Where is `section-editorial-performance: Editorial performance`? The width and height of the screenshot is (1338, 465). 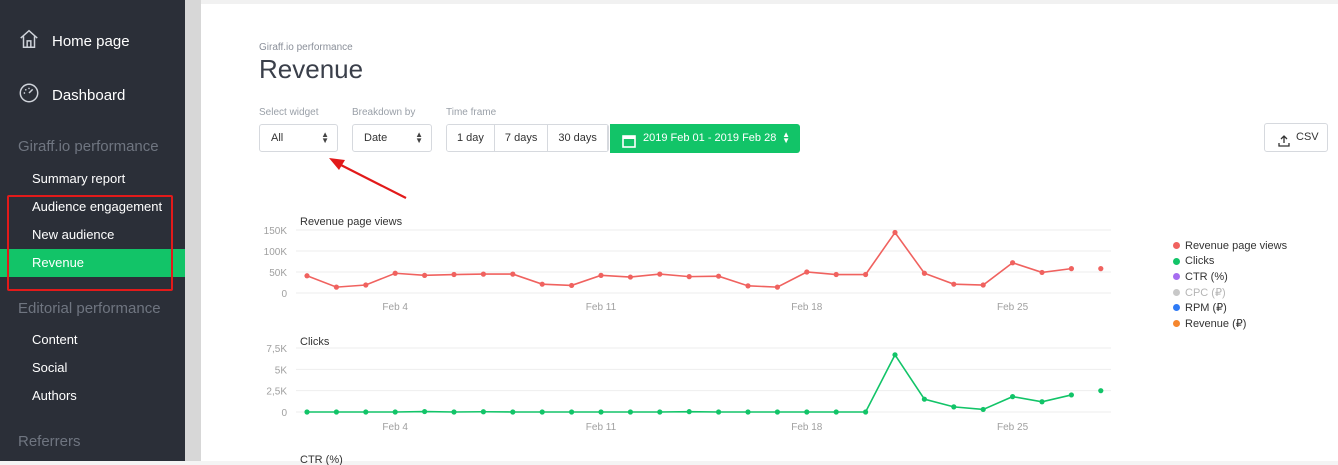
section-editorial-performance: Editorial performance is located at coordinates (89, 308).